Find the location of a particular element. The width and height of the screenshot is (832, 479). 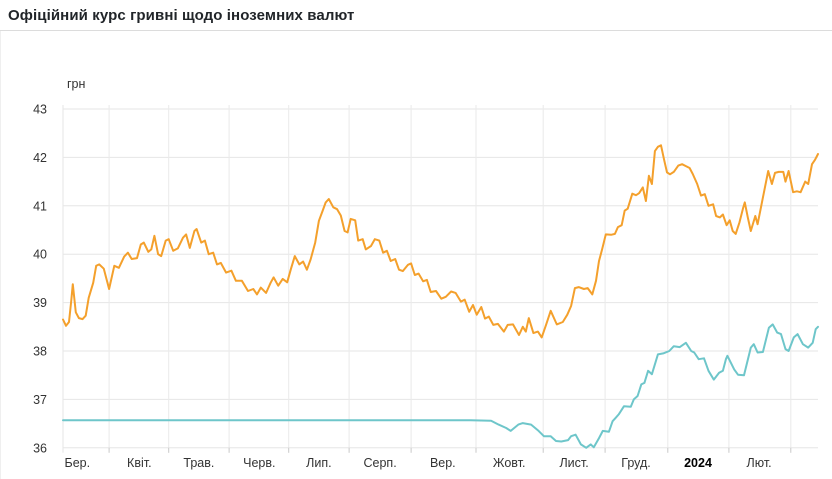

x-tick-label: 2024 is located at coordinates (698, 463).